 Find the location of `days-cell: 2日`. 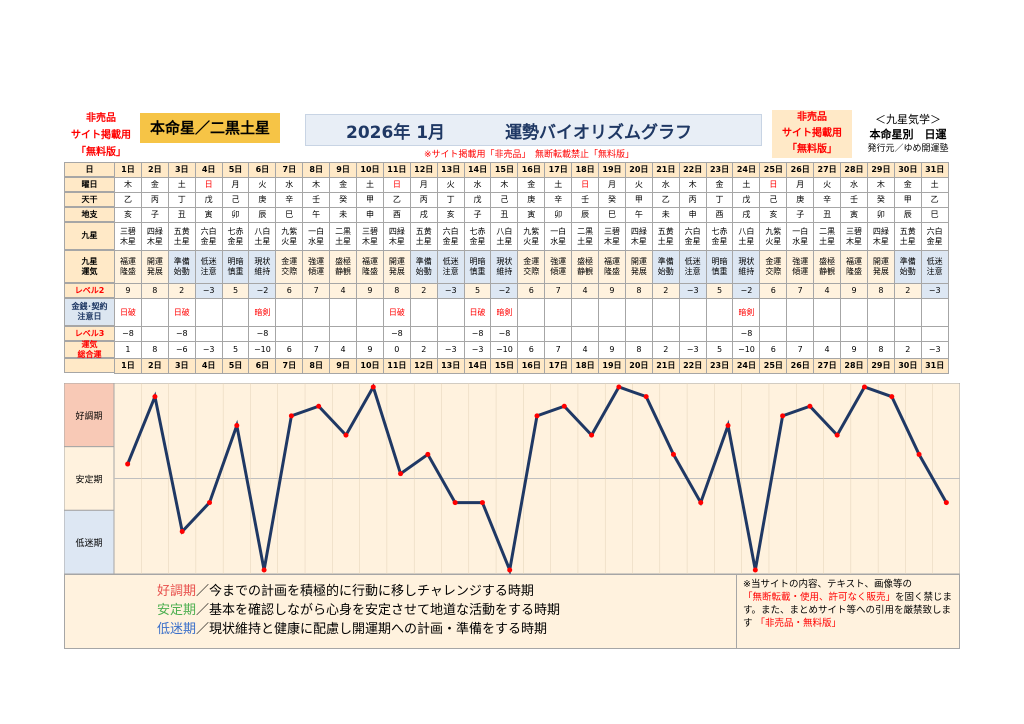

days-cell: 2日 is located at coordinates (154, 170).